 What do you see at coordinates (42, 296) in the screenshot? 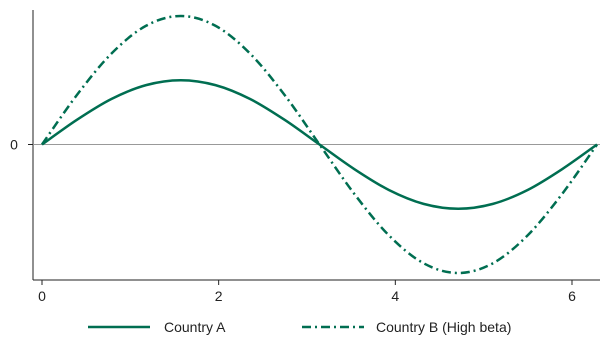
I see `x-tick-label: 0` at bounding box center [42, 296].